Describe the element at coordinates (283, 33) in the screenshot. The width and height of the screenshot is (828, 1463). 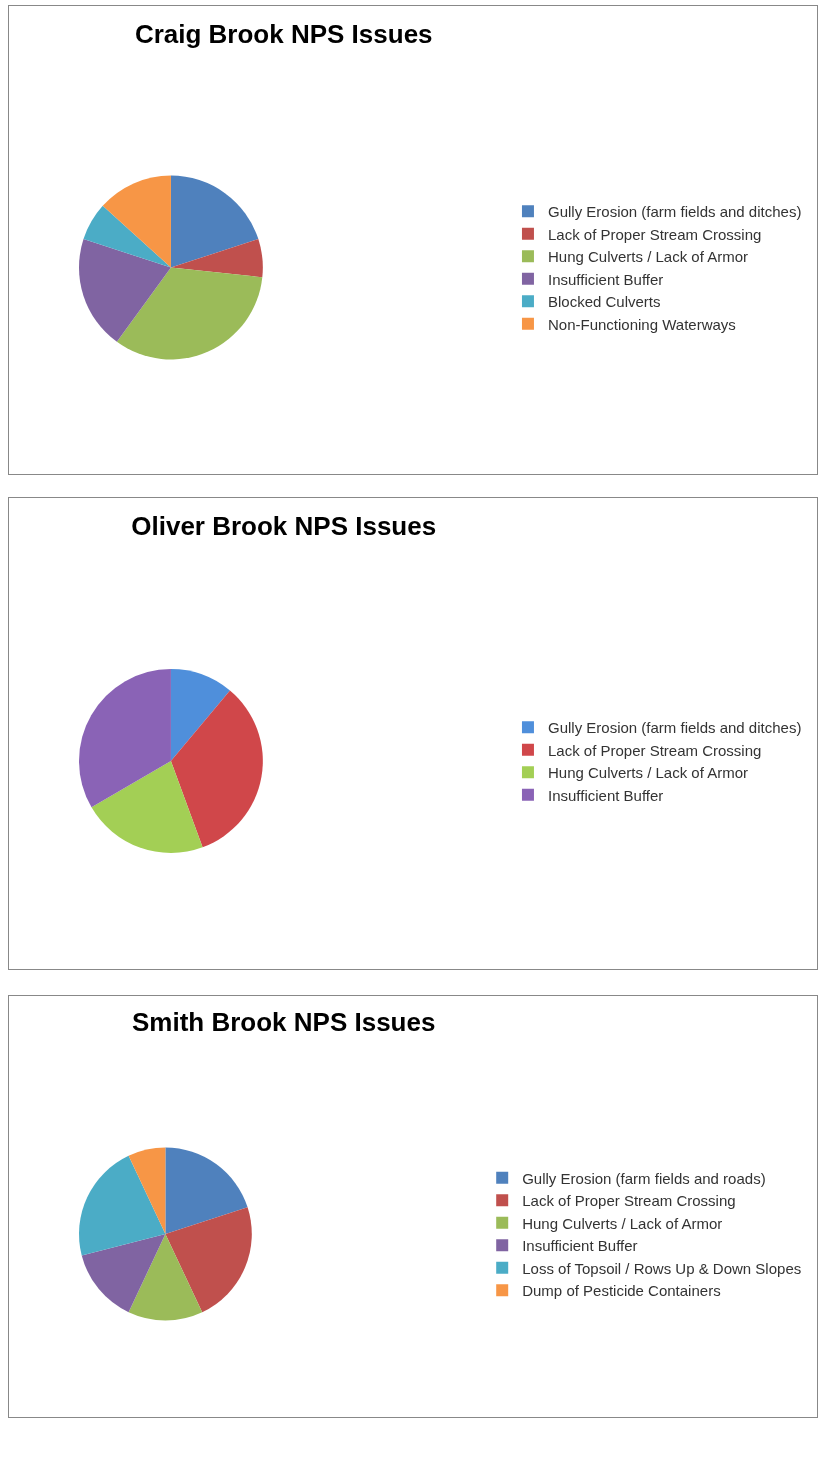
I see `chart-title: Craig Brook NPS Issues` at that location.